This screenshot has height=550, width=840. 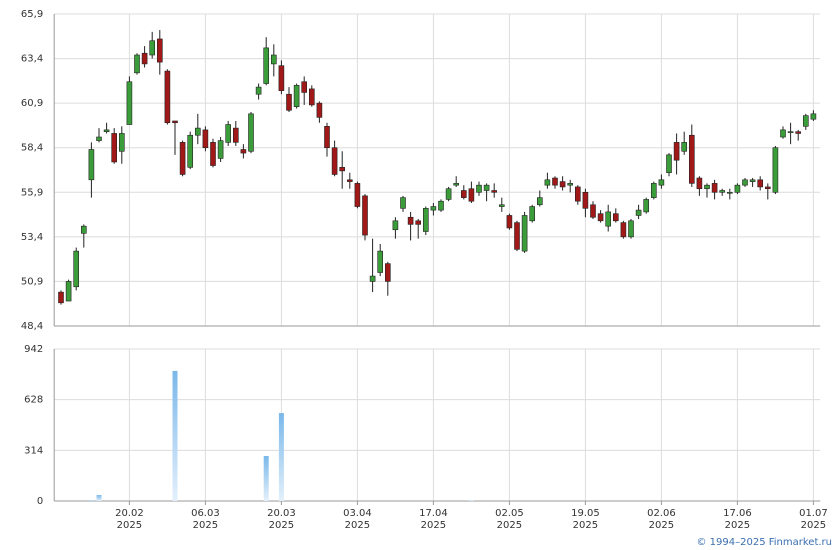 I want to click on y-tick-label: 53,4, so click(x=32, y=237).